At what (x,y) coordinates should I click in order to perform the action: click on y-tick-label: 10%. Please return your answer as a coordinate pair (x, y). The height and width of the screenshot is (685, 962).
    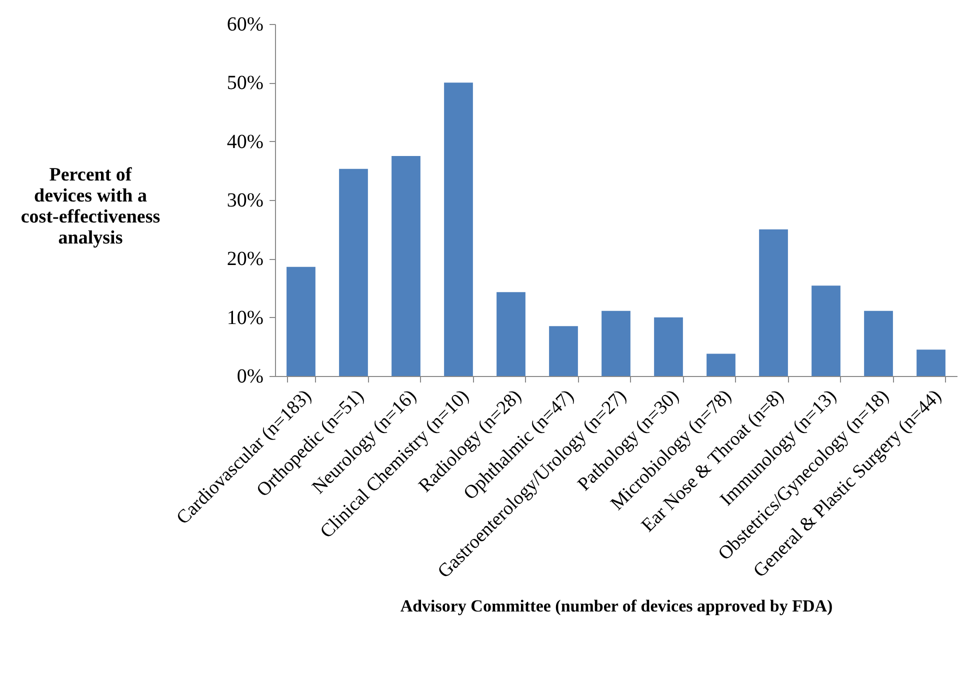
    Looking at the image, I should click on (245, 317).